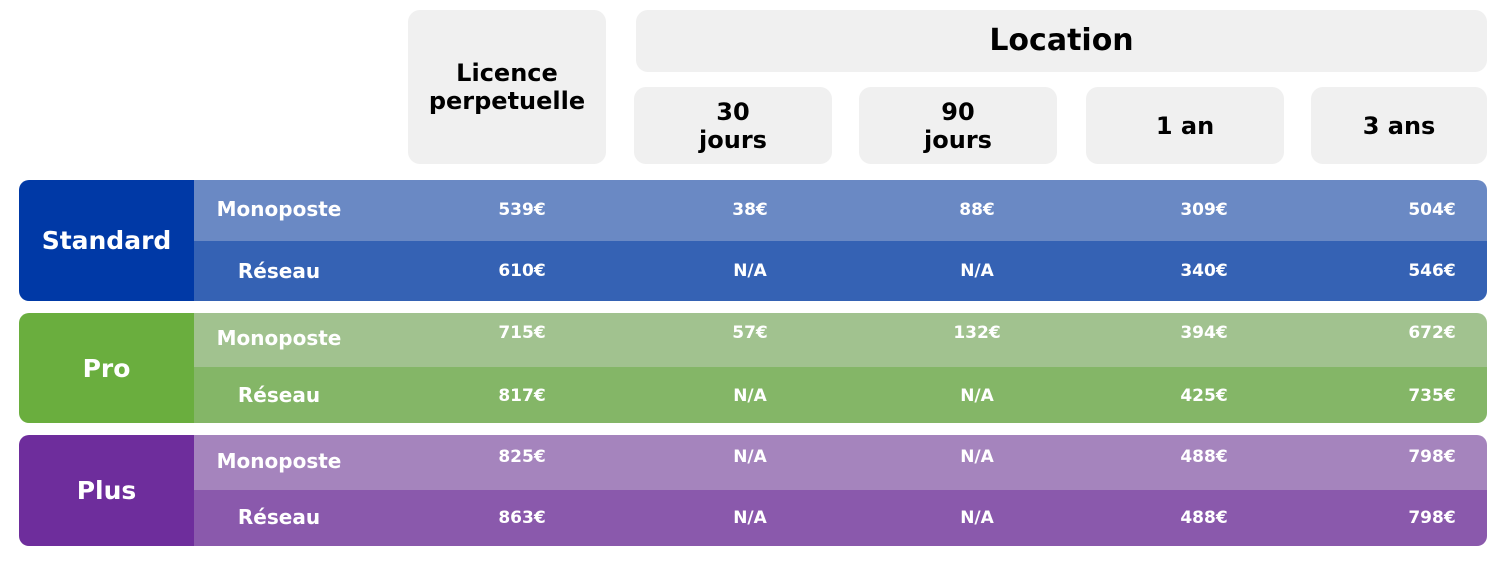 The height and width of the screenshot is (568, 1500). I want to click on row-standard-reseau: Réseau 610€ N/A N/A 340€ 546€, so click(840, 271).